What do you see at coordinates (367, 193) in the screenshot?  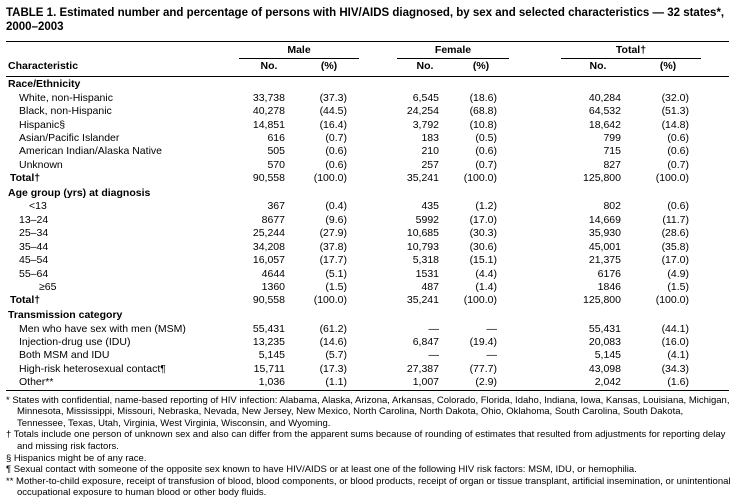 I see `section-row: Age group (yrs) at diagnosis` at bounding box center [367, 193].